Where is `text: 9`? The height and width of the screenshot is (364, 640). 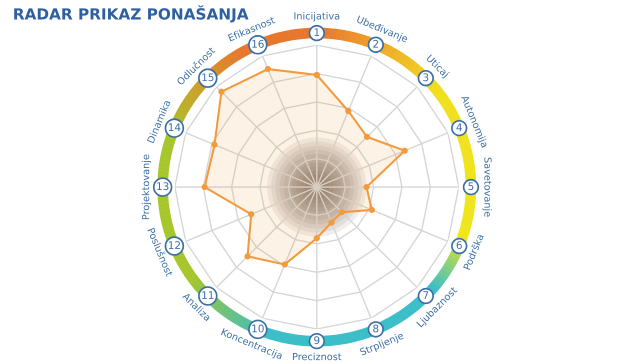
text: 9 is located at coordinates (317, 340).